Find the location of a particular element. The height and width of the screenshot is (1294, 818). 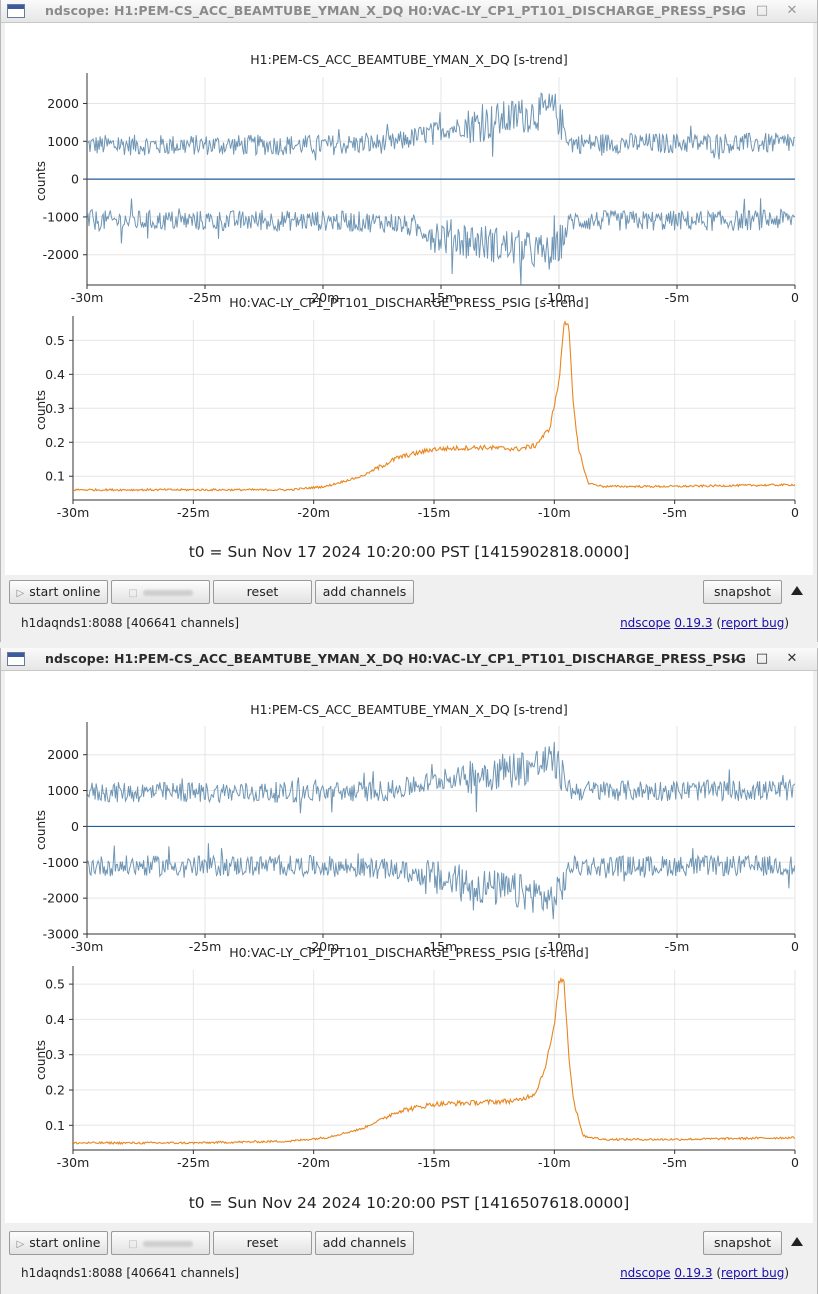

y-tick-label: -2000 is located at coordinates (61, 254).